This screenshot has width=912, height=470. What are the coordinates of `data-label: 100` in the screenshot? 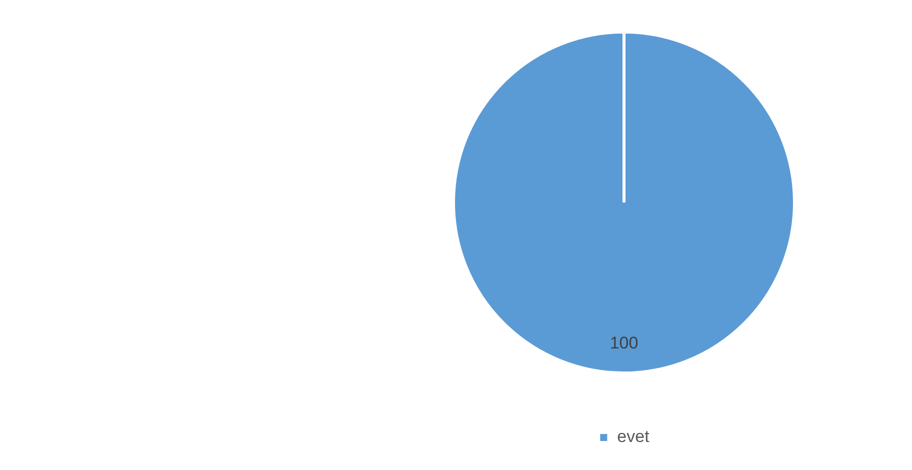 It's located at (624, 343).